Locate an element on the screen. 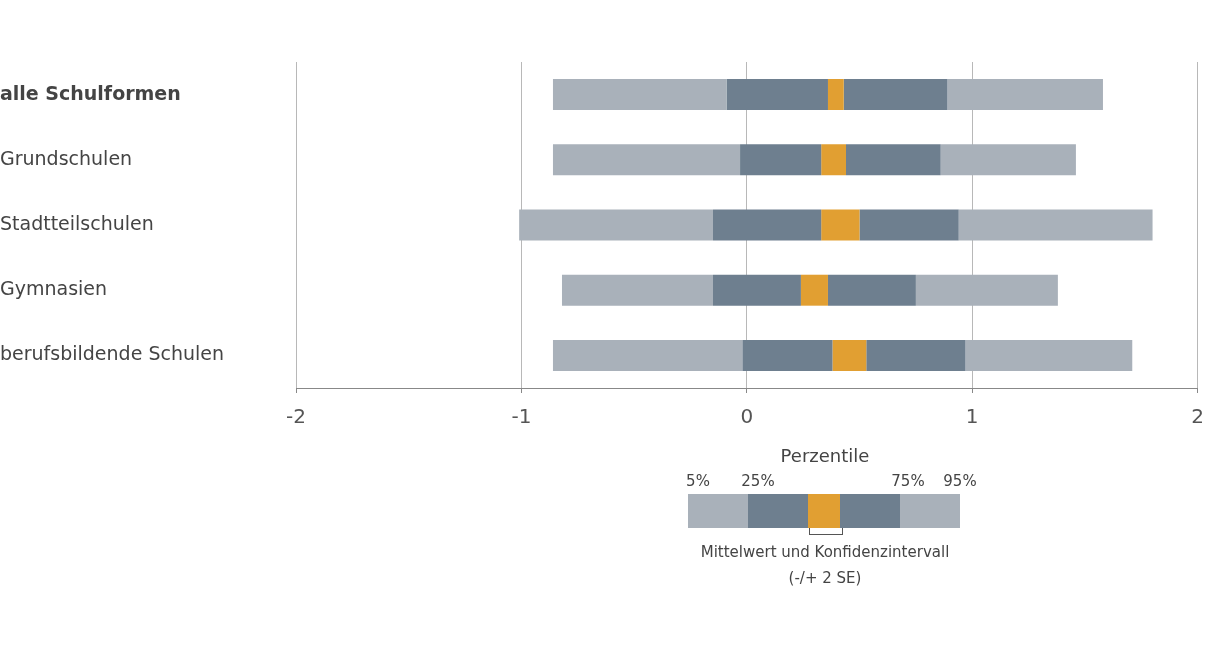 This screenshot has height=645, width=1214. x-tick-label: -1 is located at coordinates (521, 416).